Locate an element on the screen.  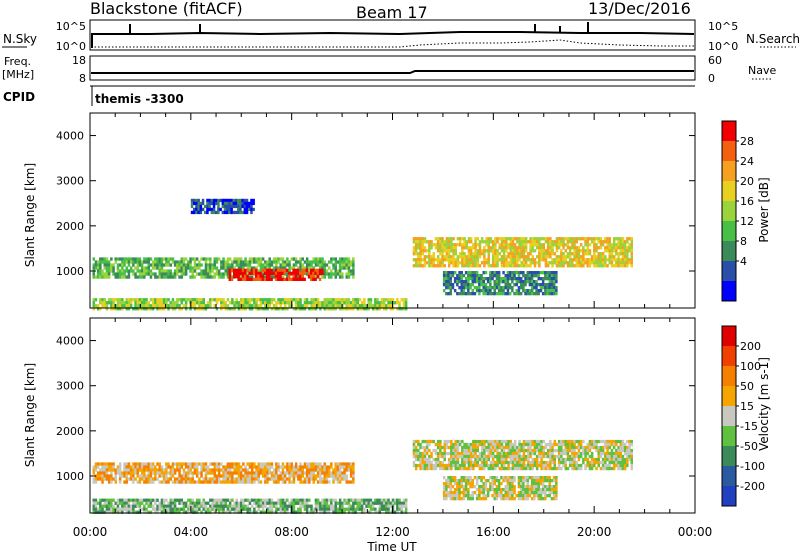
nave-tick-top: 60 is located at coordinates (715, 60).